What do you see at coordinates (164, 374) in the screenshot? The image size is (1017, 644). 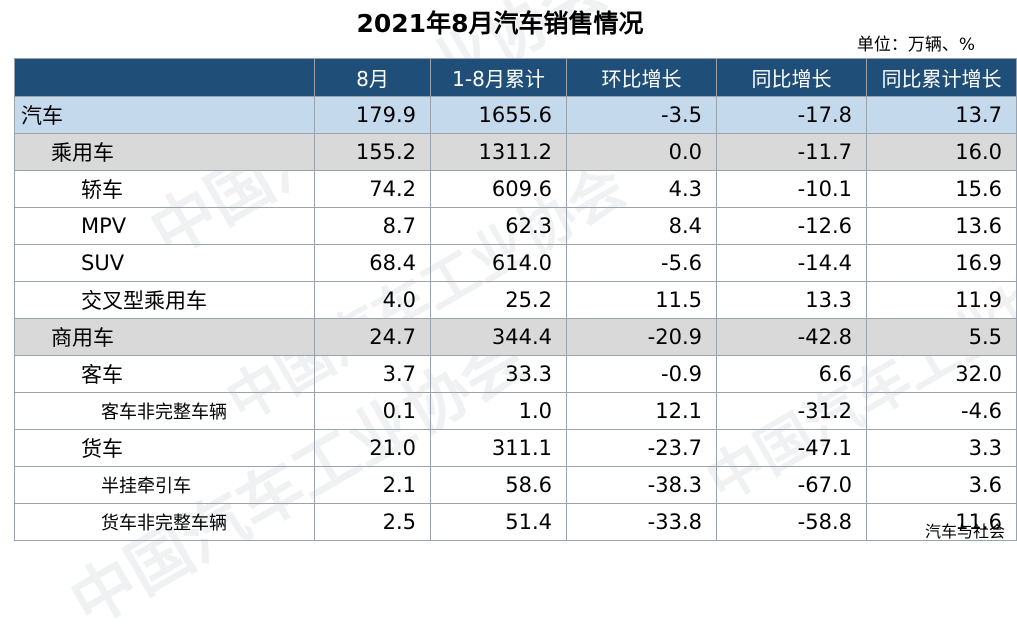 I see `row-category-cell: 客车` at bounding box center [164, 374].